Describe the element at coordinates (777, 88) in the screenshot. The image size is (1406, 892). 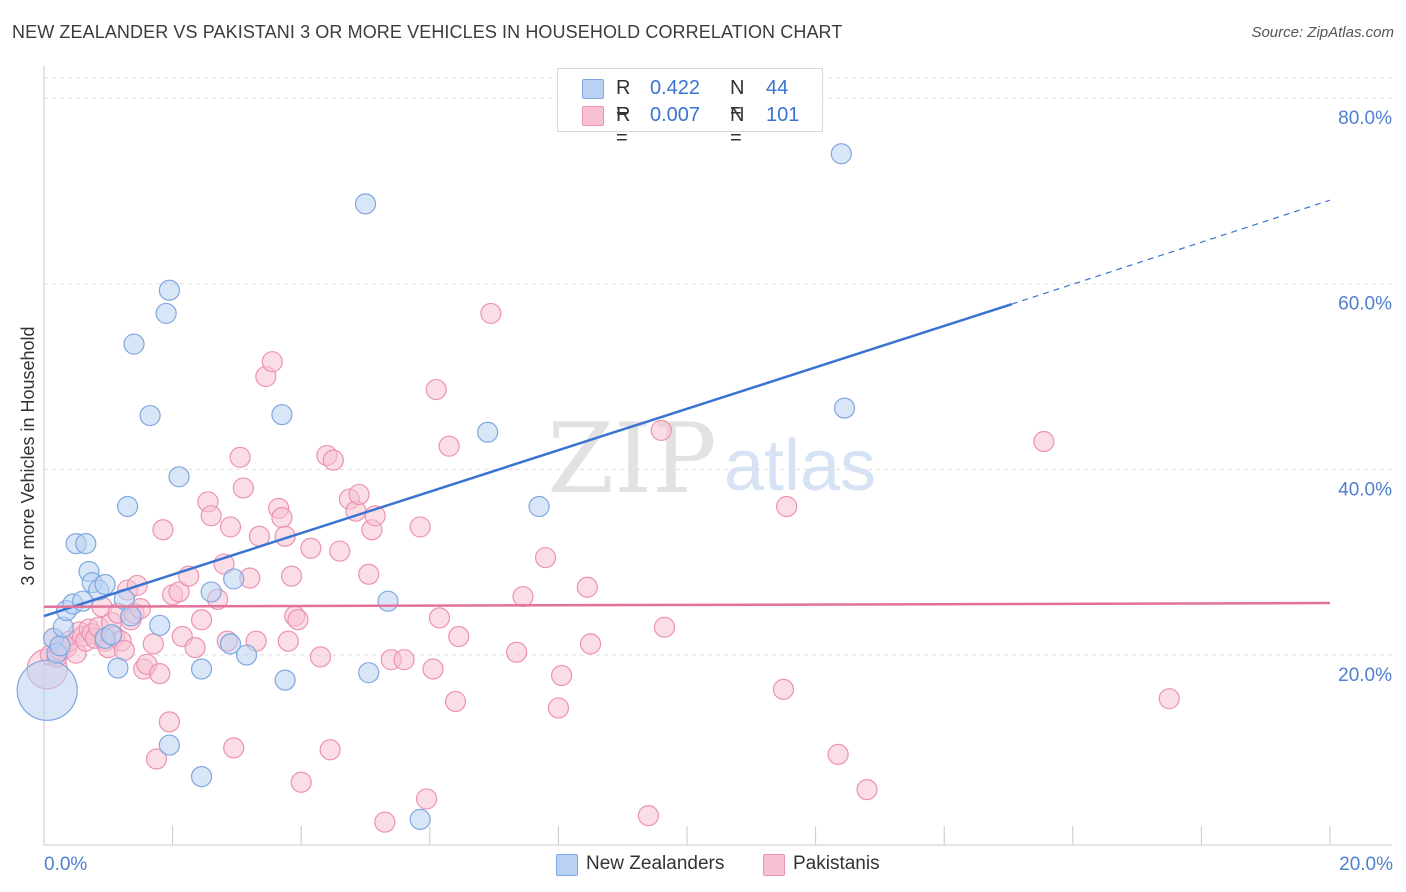
I see `legend-n-value: 44` at that location.